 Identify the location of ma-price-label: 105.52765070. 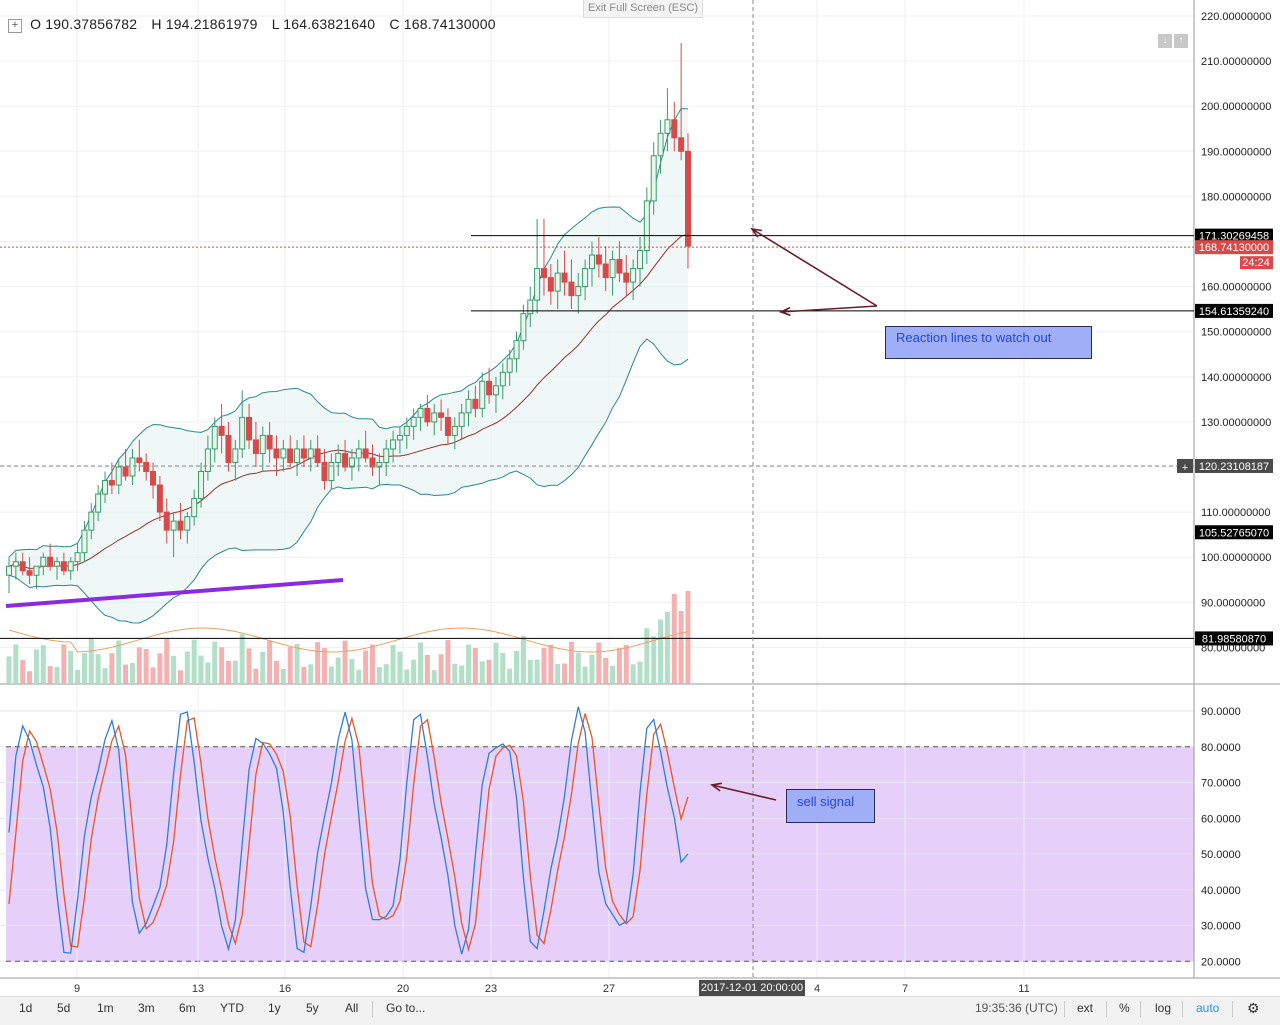
(1234, 533).